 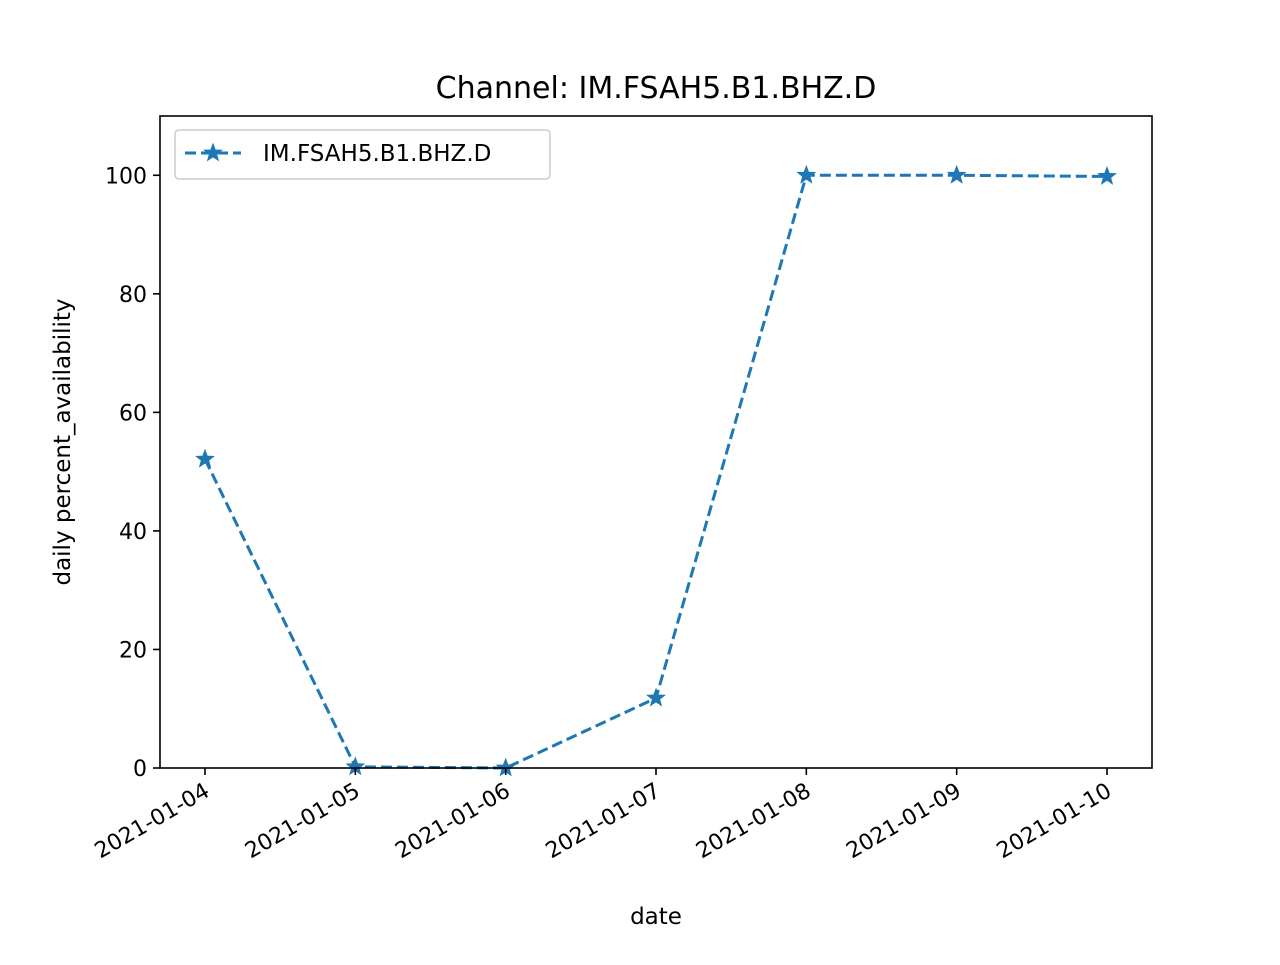 I want to click on x-tick-label: 2021-01-10, so click(x=1054, y=822).